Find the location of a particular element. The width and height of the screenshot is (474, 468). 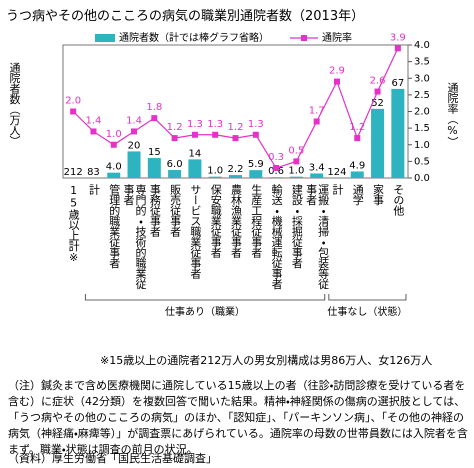

bar-value-label: 2.2 is located at coordinates (236, 169).